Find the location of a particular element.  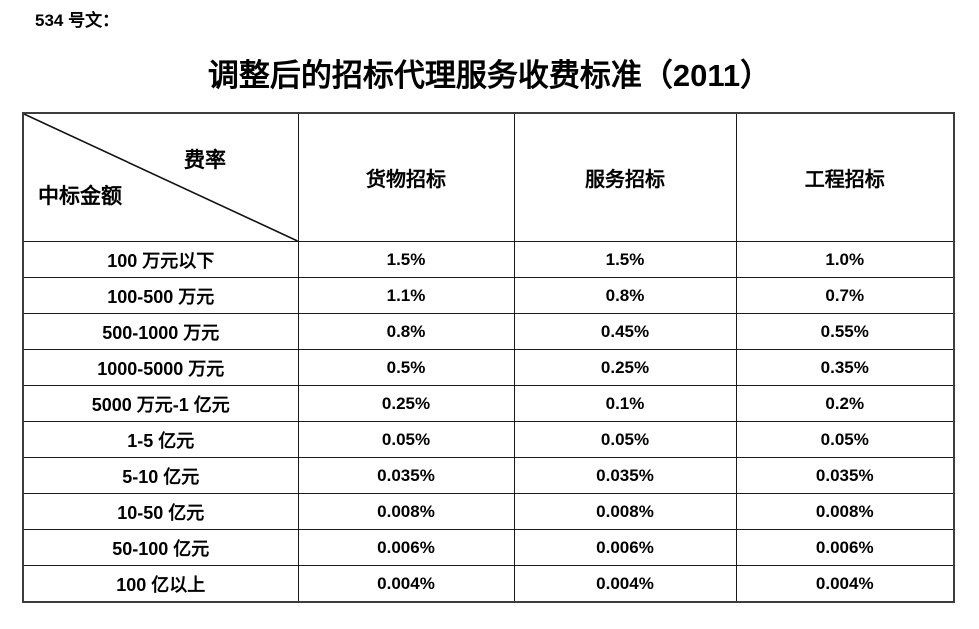

row-label: 100-500 万元 is located at coordinates (160, 295).